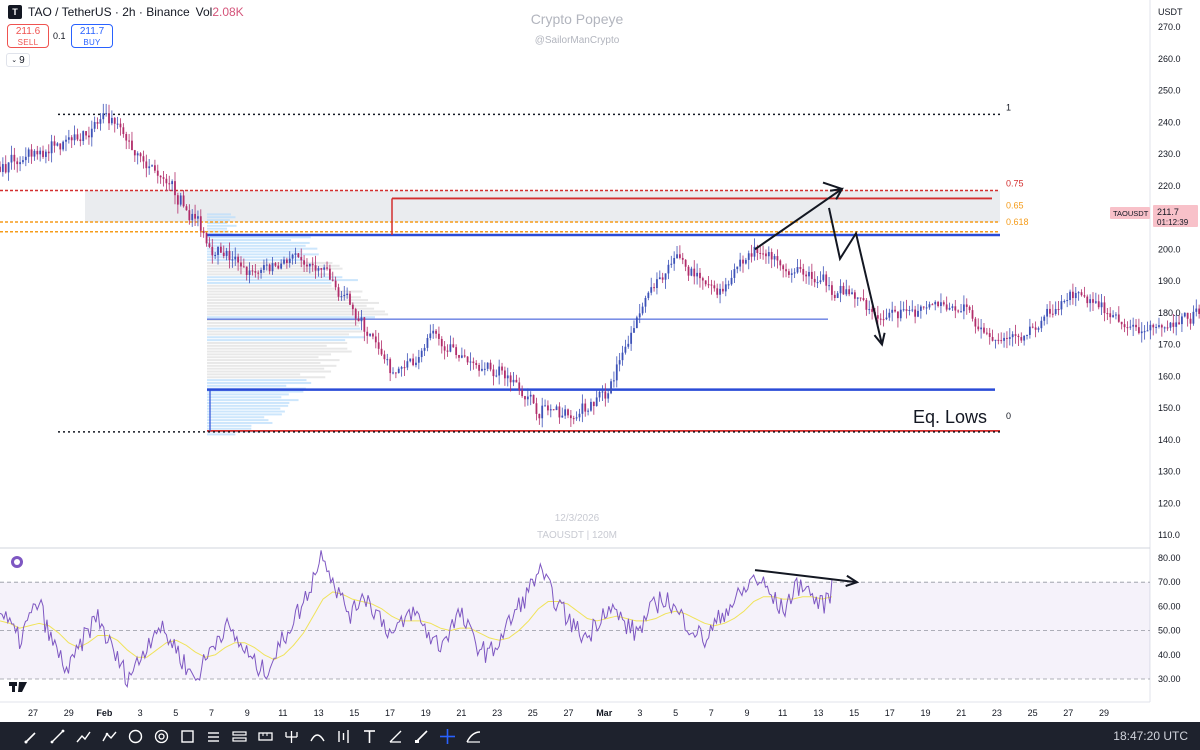 The width and height of the screenshot is (1200, 750). What do you see at coordinates (104, 713) in the screenshot?
I see `time-axis-label: Feb` at bounding box center [104, 713].